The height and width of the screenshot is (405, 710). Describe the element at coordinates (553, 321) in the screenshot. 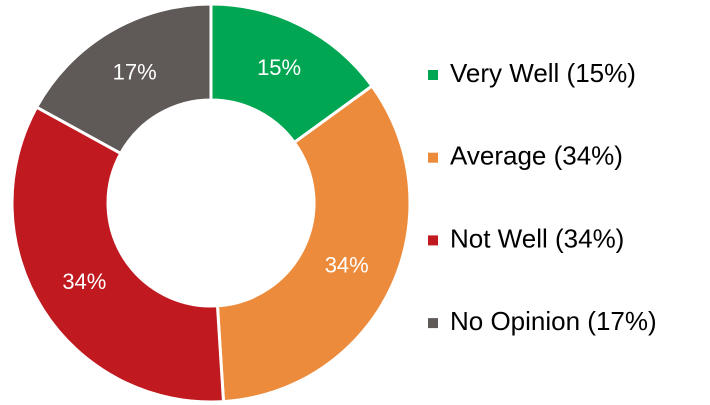

I see `legend-text: No Opinion (17%)` at that location.